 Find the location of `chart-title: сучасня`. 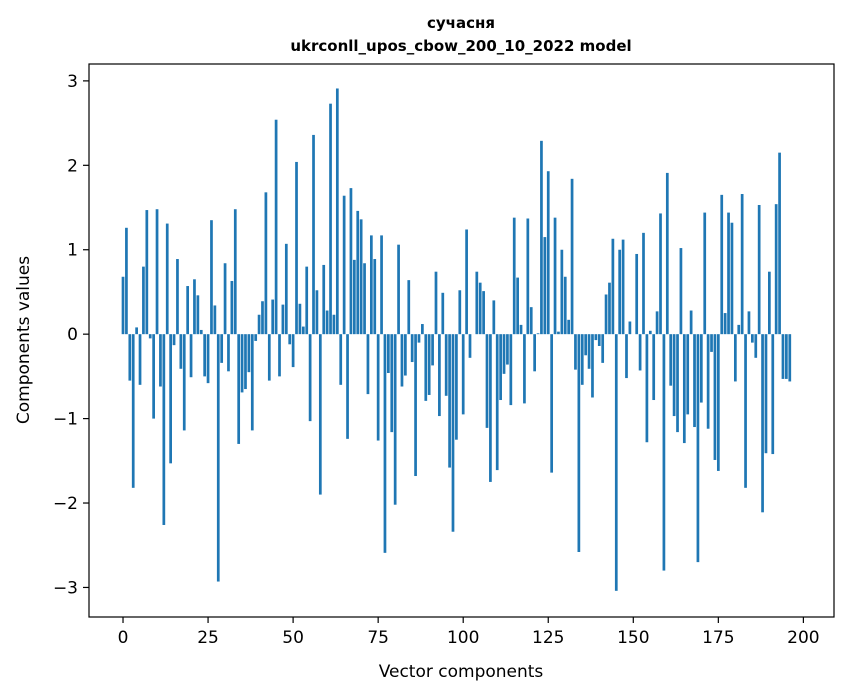

chart-title: сучасня is located at coordinates (461, 23).